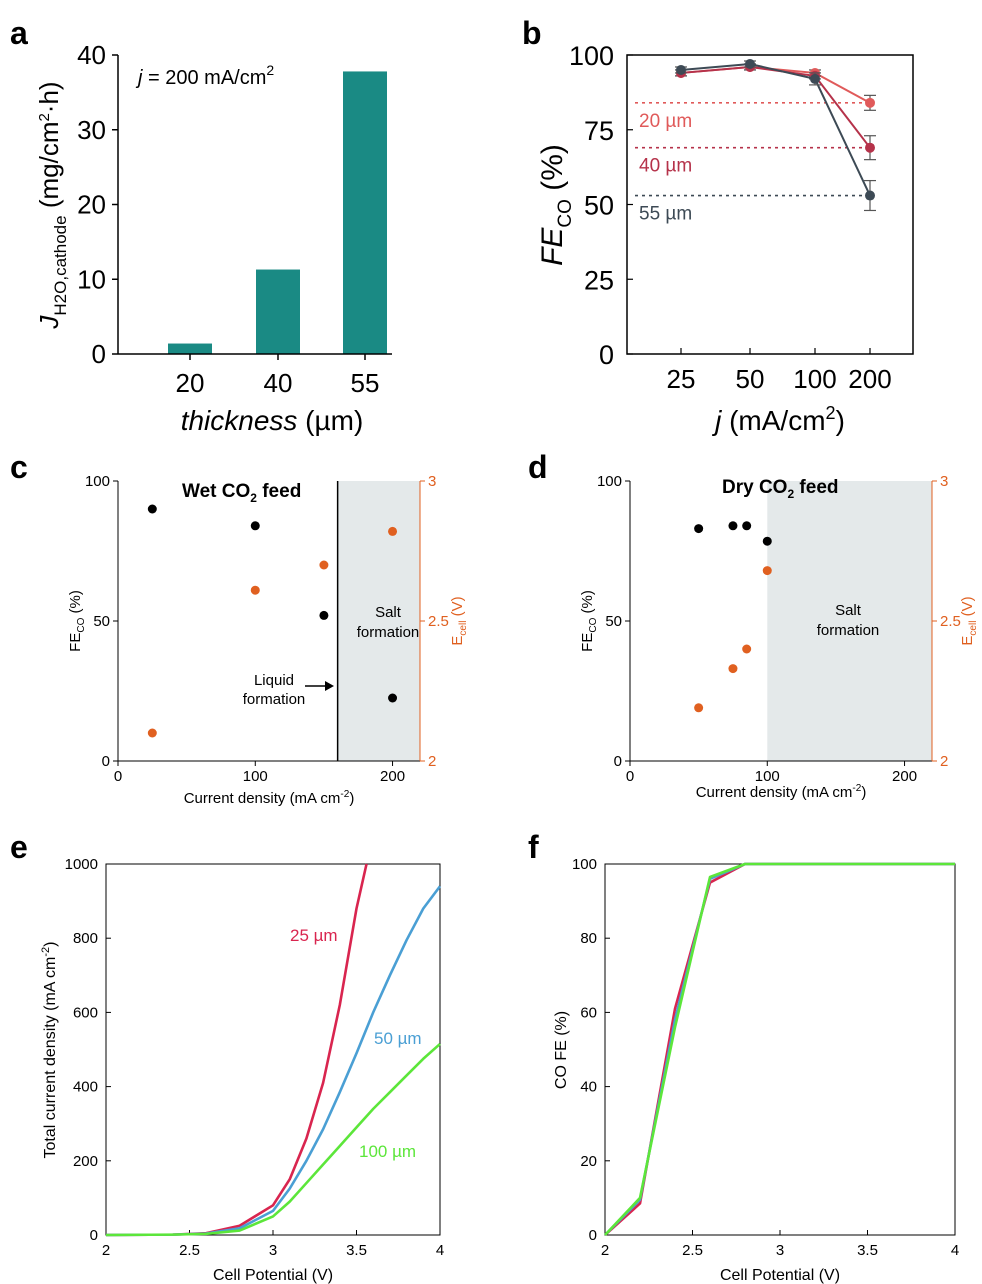 The width and height of the screenshot is (982, 1284). What do you see at coordinates (438, 621) in the screenshot?
I see `panel-c-y-tick-label-right: 2.5` at bounding box center [438, 621].